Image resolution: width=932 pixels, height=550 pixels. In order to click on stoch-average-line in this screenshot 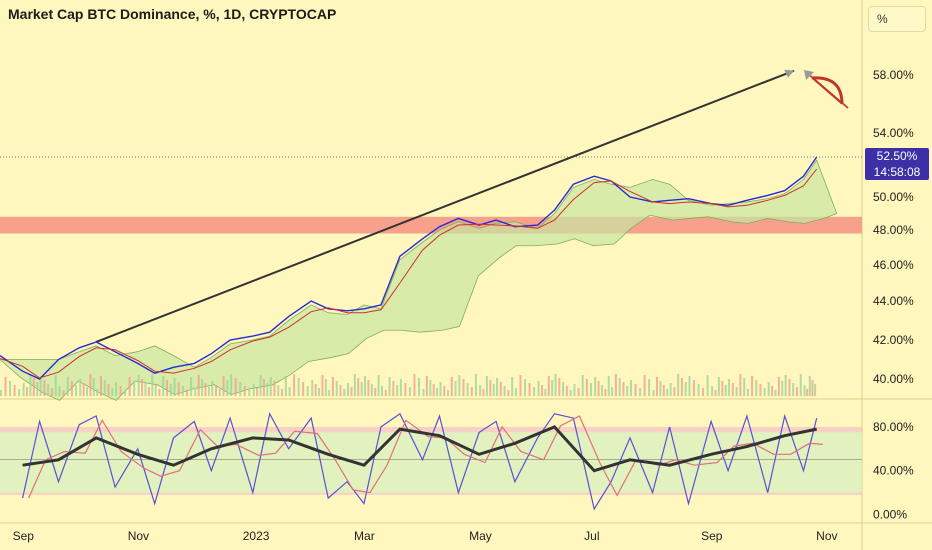, I will do `click(420, 449)`.